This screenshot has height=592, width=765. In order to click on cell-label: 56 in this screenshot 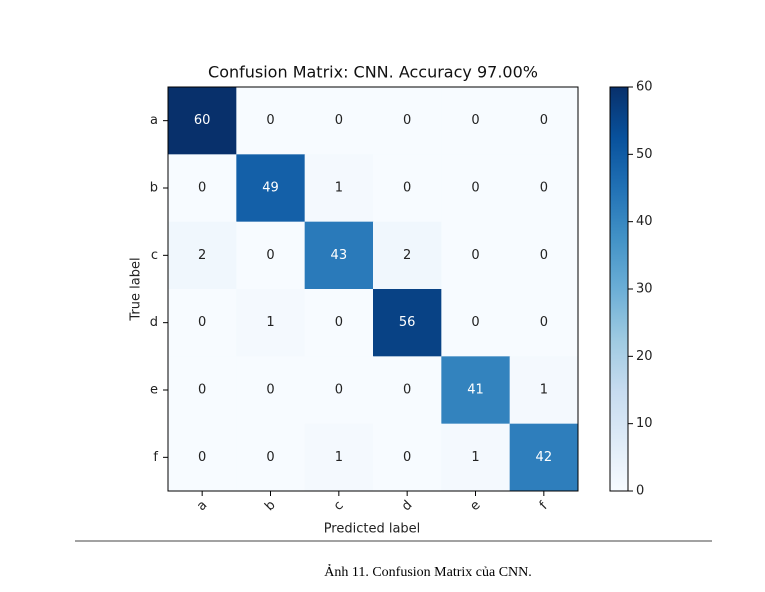, I will do `click(407, 322)`.